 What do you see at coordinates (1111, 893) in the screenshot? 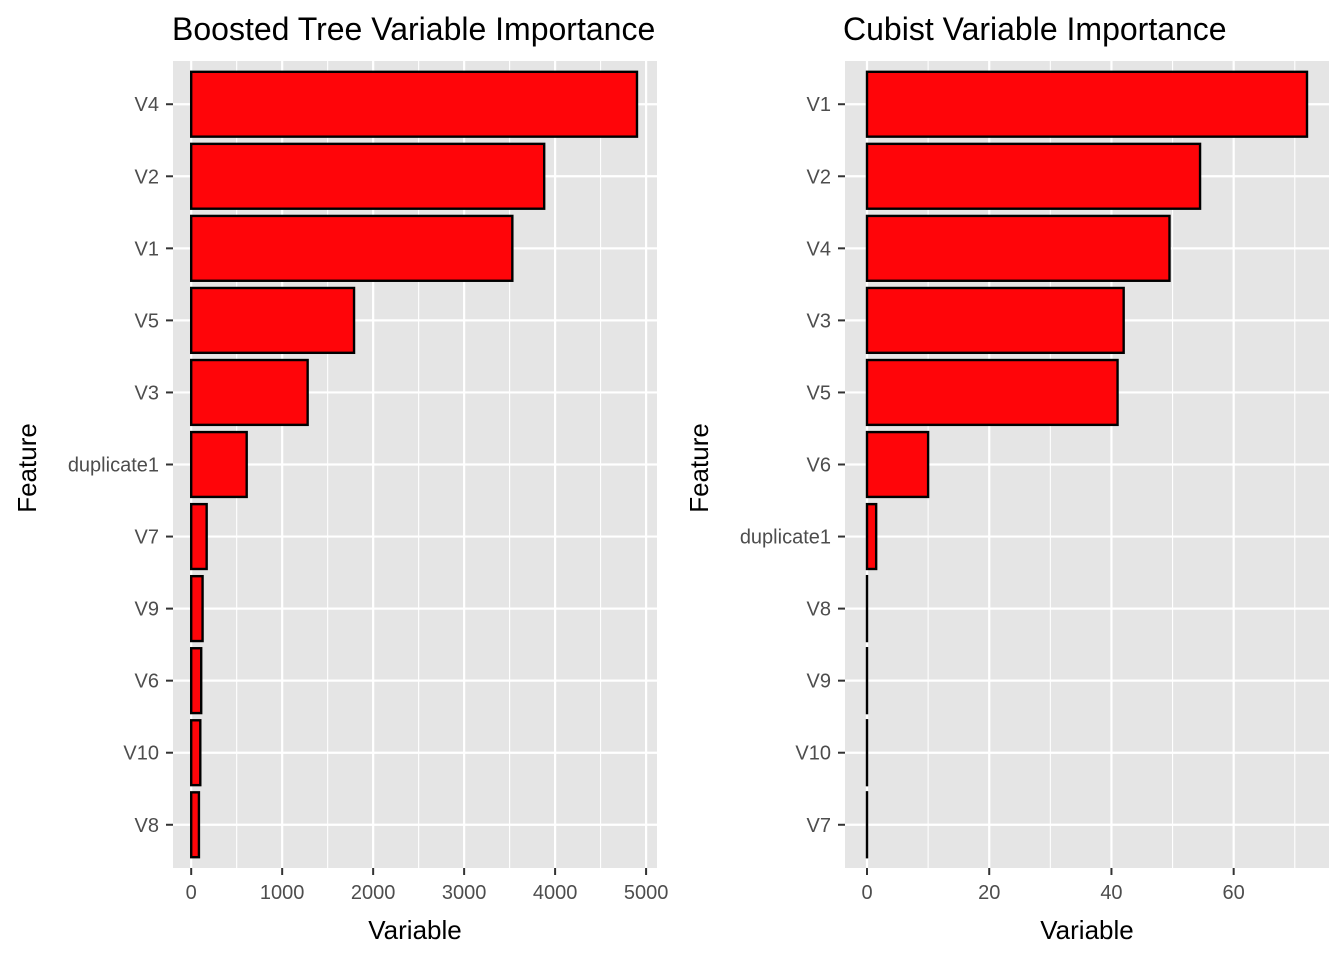
I see `x-tick-label: 40` at bounding box center [1111, 893].